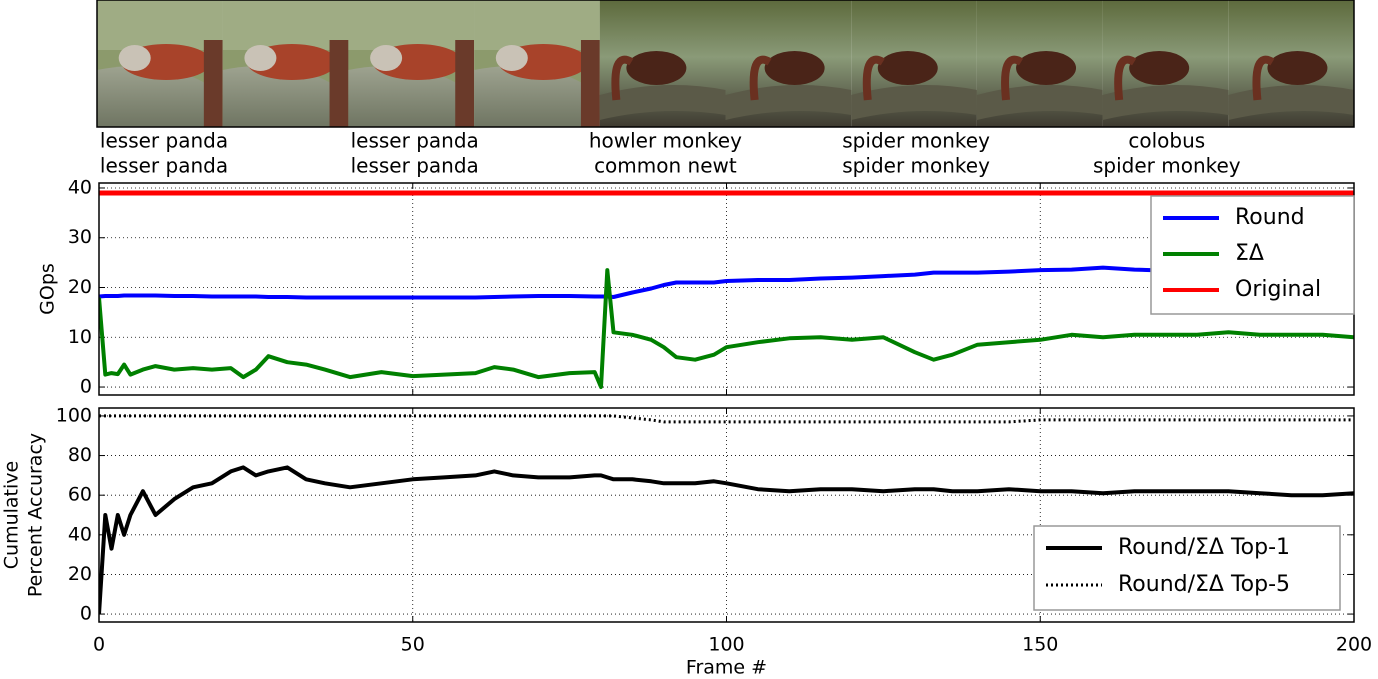 The width and height of the screenshot is (1378, 679). Describe the element at coordinates (1249, 253) in the screenshot. I see `legend-label: ΣΔ` at that location.